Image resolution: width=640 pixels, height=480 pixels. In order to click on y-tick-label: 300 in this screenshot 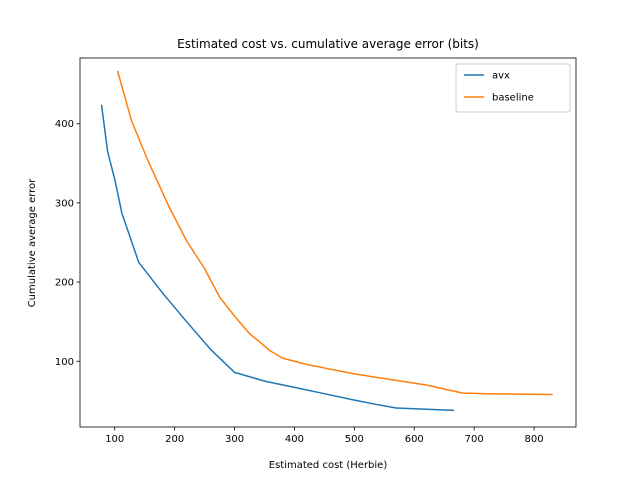, I will do `click(64, 203)`.